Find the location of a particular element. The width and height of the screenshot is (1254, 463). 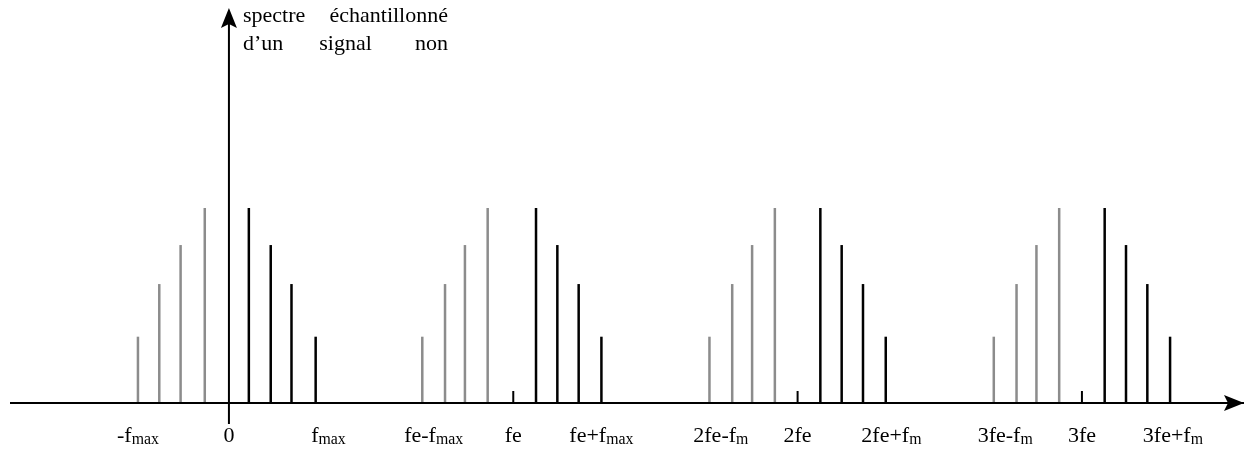

x-tick-label: 3fe is located at coordinates (1081, 434).